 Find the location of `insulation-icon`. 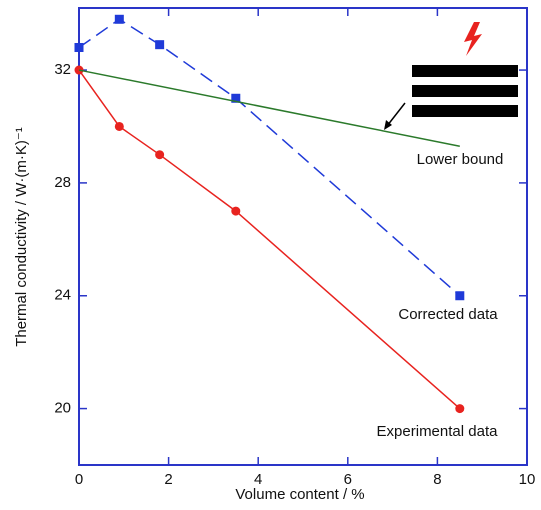

insulation-icon is located at coordinates (451, 76).